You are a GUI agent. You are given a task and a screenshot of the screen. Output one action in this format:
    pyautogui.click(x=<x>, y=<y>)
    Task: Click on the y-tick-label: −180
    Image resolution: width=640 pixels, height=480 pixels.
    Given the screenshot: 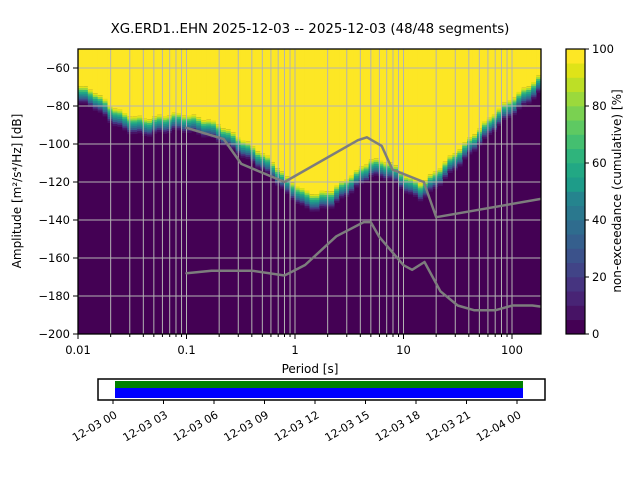 What is the action you would take?
    pyautogui.click(x=54, y=296)
    